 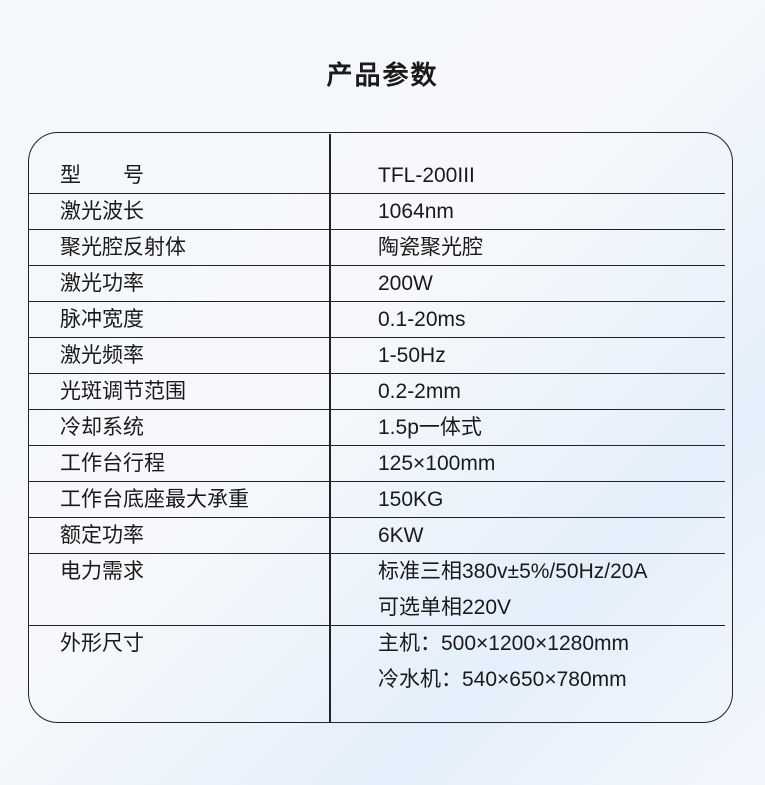 What do you see at coordinates (377, 248) in the screenshot?
I see `table-row: 聚光腔反射体 陶瓷聚光腔` at bounding box center [377, 248].